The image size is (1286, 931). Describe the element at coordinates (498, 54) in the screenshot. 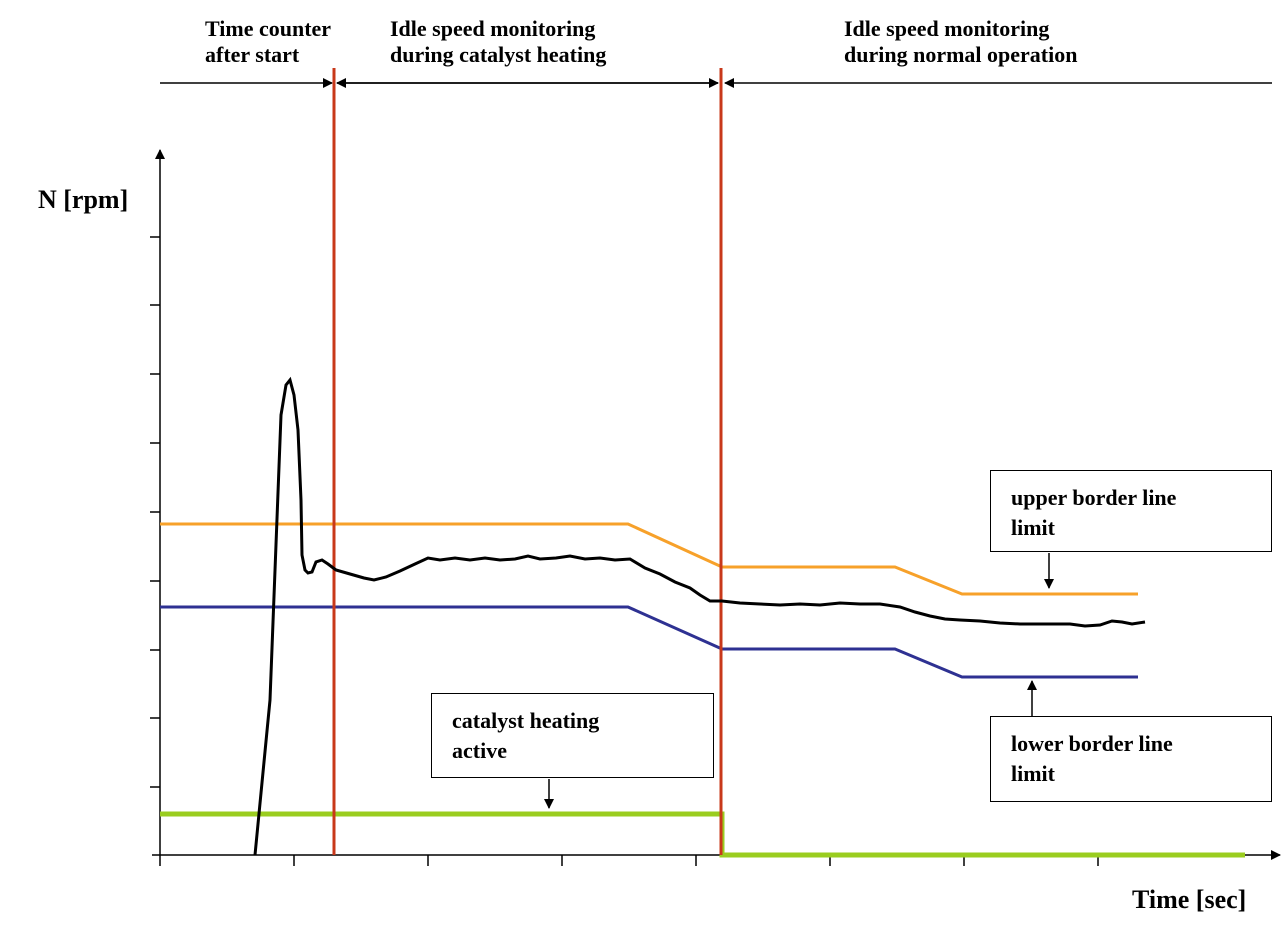

I see `phase-label-catalyst-line2: during catalyst heating` at that location.